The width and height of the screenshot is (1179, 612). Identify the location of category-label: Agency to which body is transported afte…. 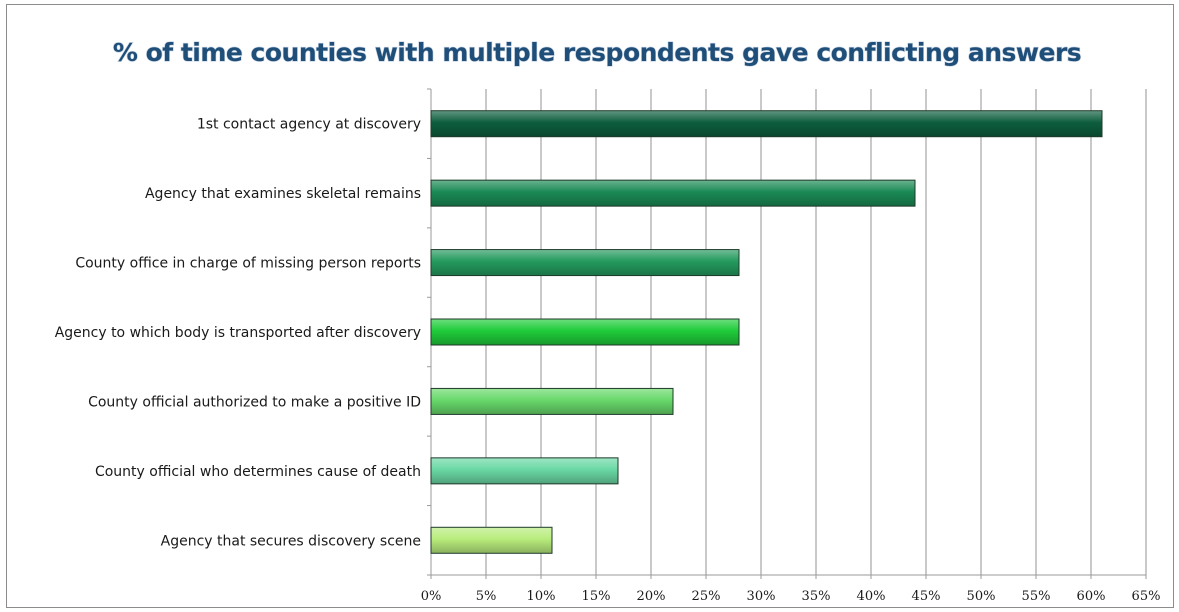
(238, 333).